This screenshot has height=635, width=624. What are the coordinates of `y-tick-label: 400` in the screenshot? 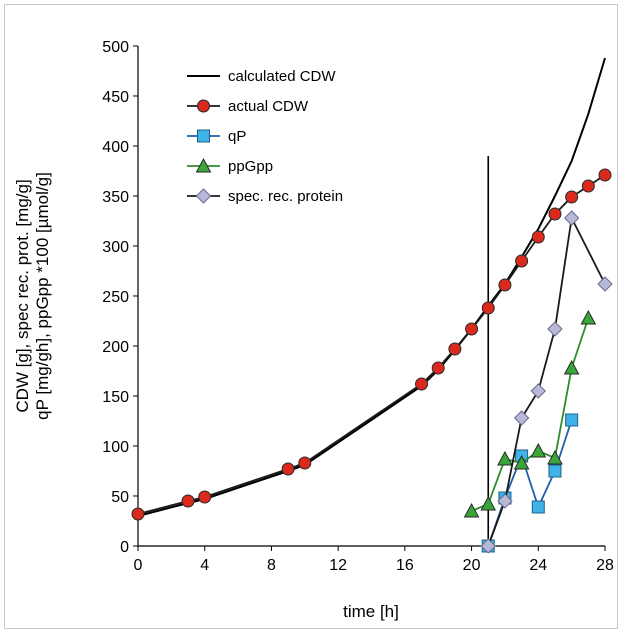 It's located at (115, 147).